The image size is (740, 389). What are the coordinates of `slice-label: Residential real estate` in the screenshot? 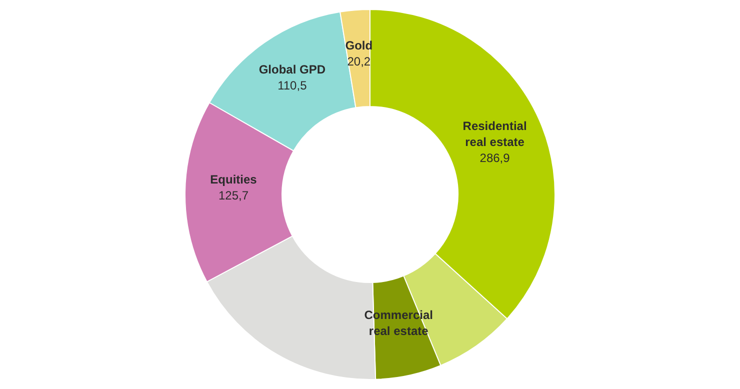 It's located at (494, 134).